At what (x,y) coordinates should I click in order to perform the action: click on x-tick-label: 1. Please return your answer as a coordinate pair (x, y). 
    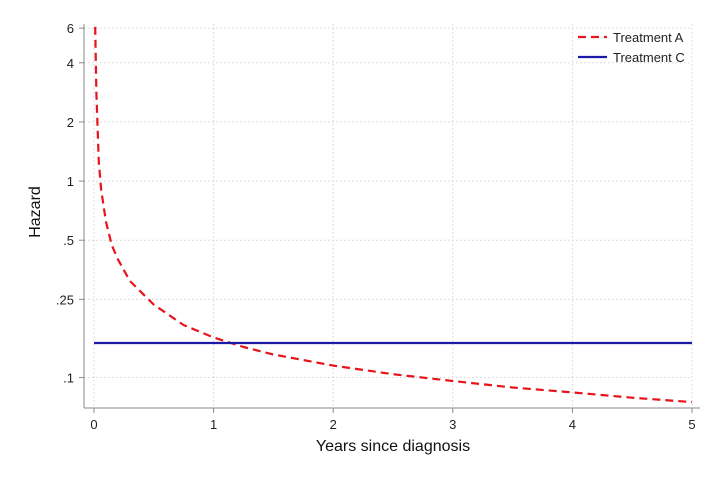
    Looking at the image, I should click on (213, 424).